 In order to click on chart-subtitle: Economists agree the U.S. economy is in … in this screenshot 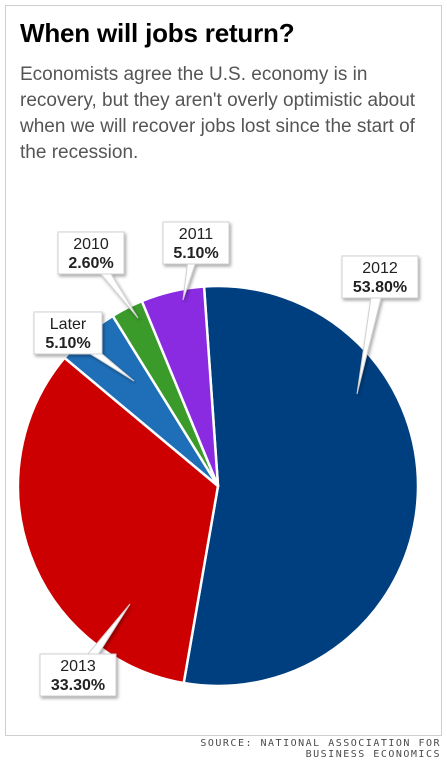, I will do `click(218, 113)`.